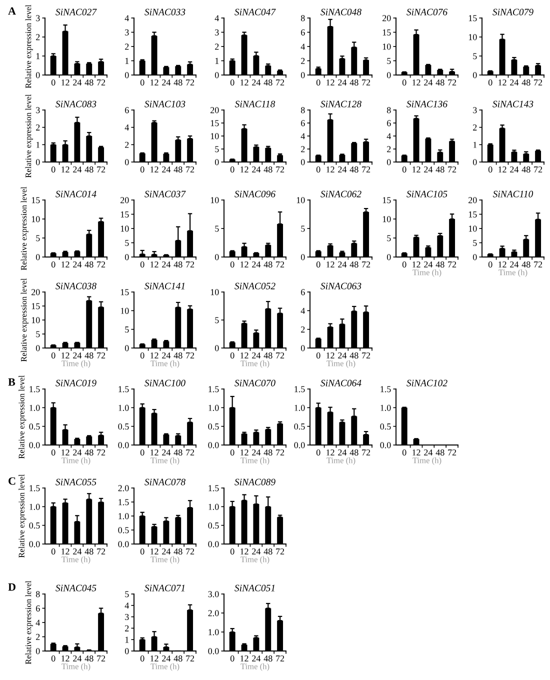 This screenshot has width=550, height=680. What do you see at coordinates (165, 383) in the screenshot?
I see `chart-title: SiNAC100` at bounding box center [165, 383].